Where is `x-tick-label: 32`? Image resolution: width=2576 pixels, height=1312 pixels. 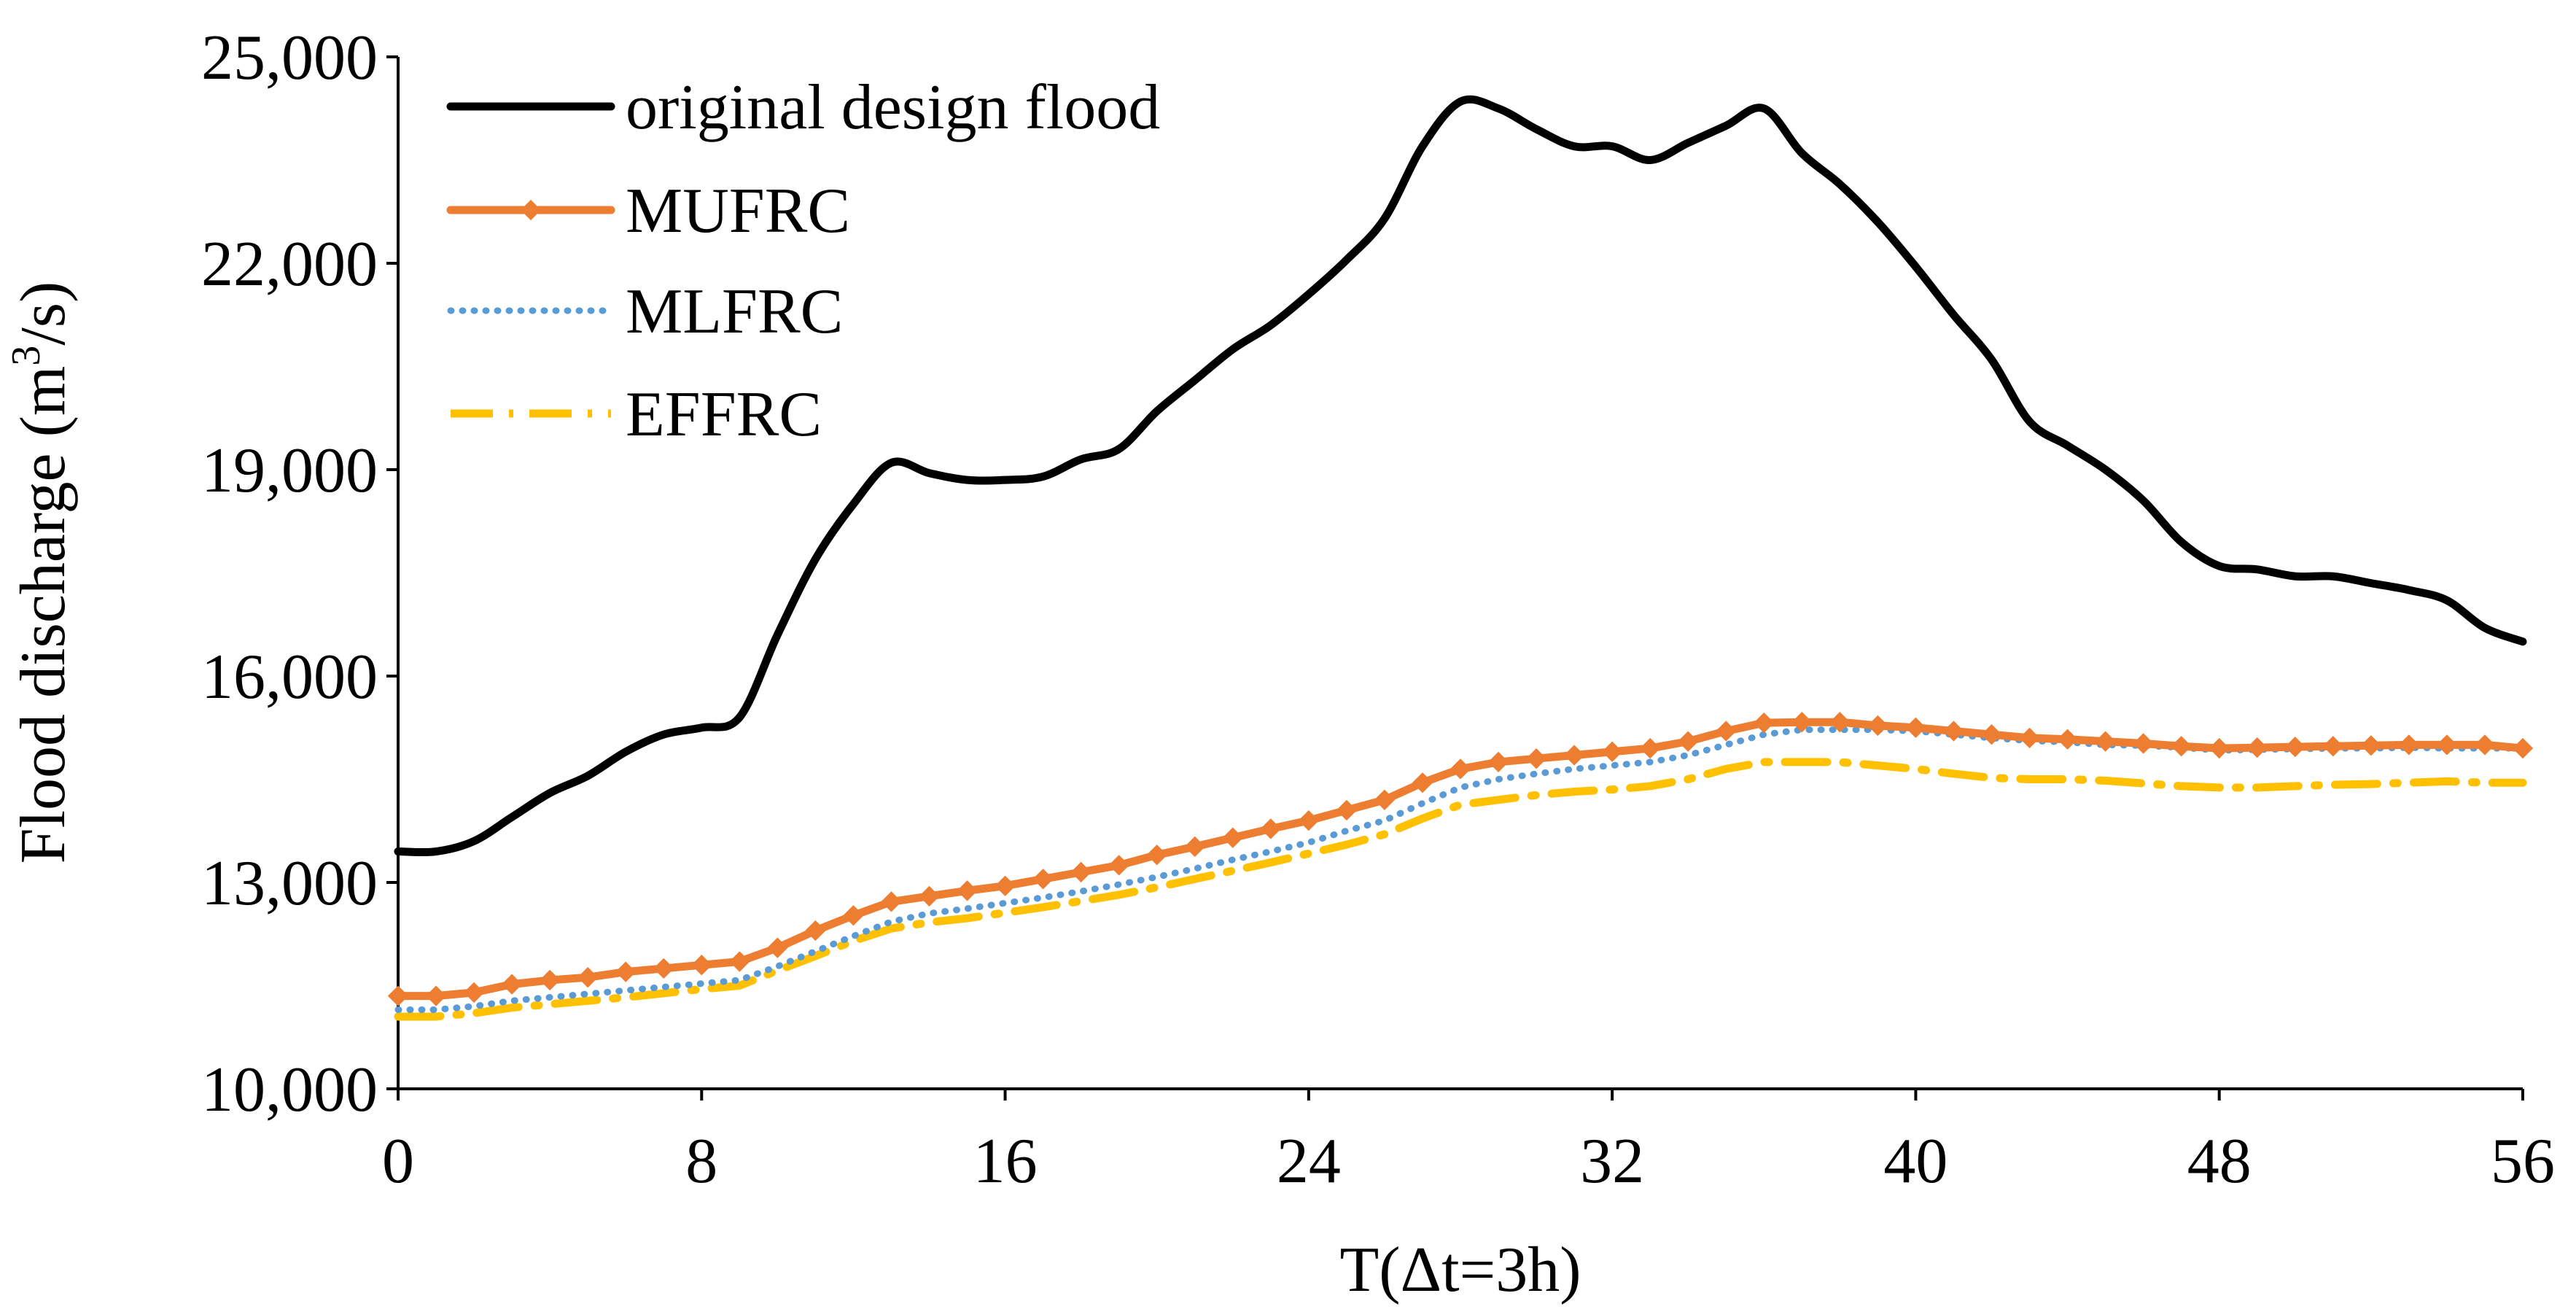
x-tick-label: 32 is located at coordinates (1612, 1161).